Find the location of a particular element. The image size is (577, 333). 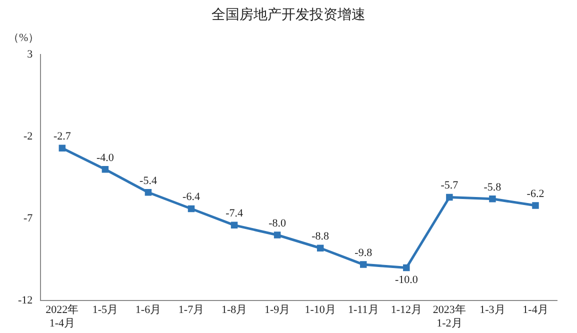

data-label: -7.4 is located at coordinates (235, 214).